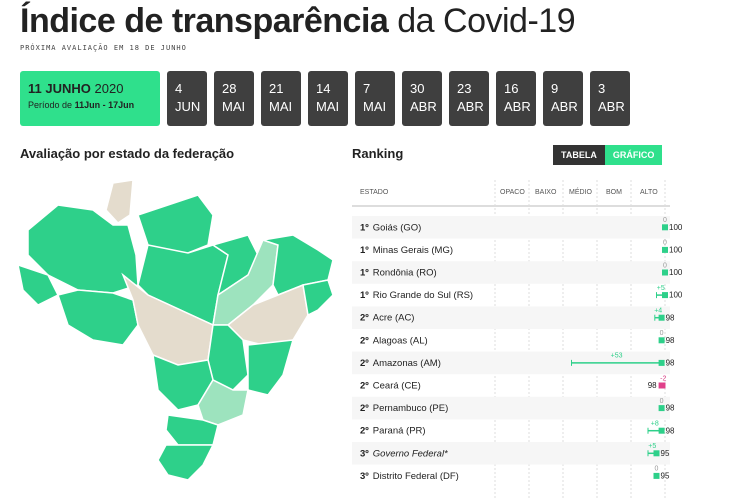 The width and height of the screenshot is (750, 500). I want to click on date-tab: 14 MAI, so click(328, 98).